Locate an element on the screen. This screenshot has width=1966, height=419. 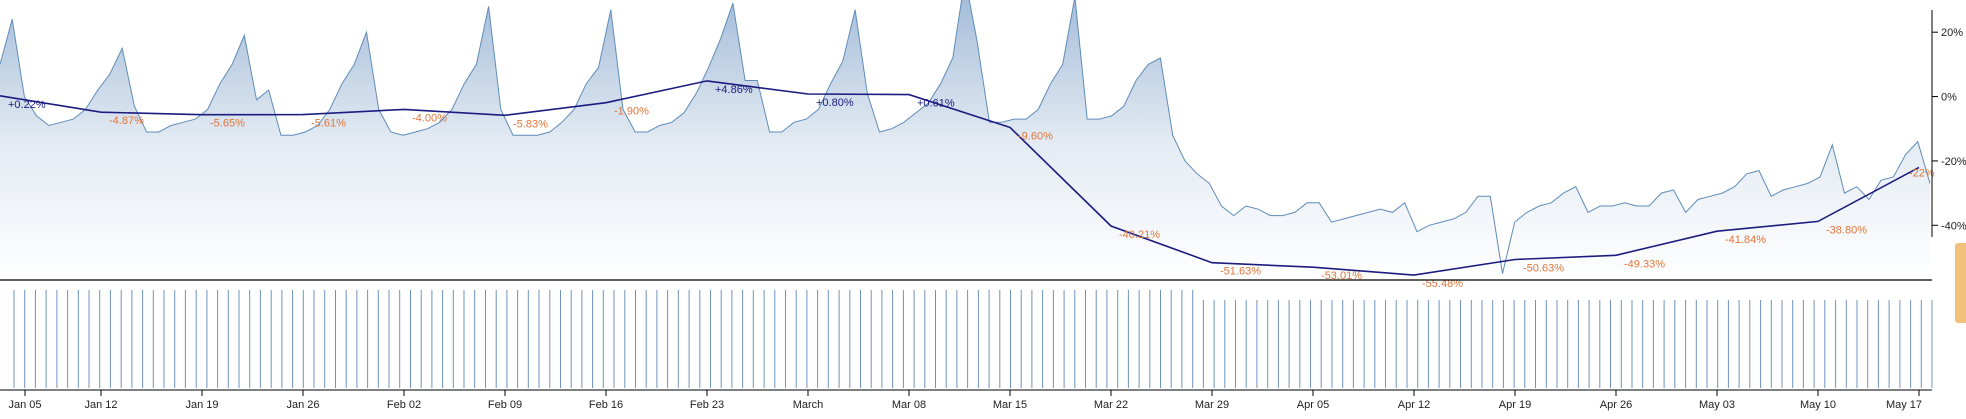
weekly-data-label: -5.65% is located at coordinates (227, 124).